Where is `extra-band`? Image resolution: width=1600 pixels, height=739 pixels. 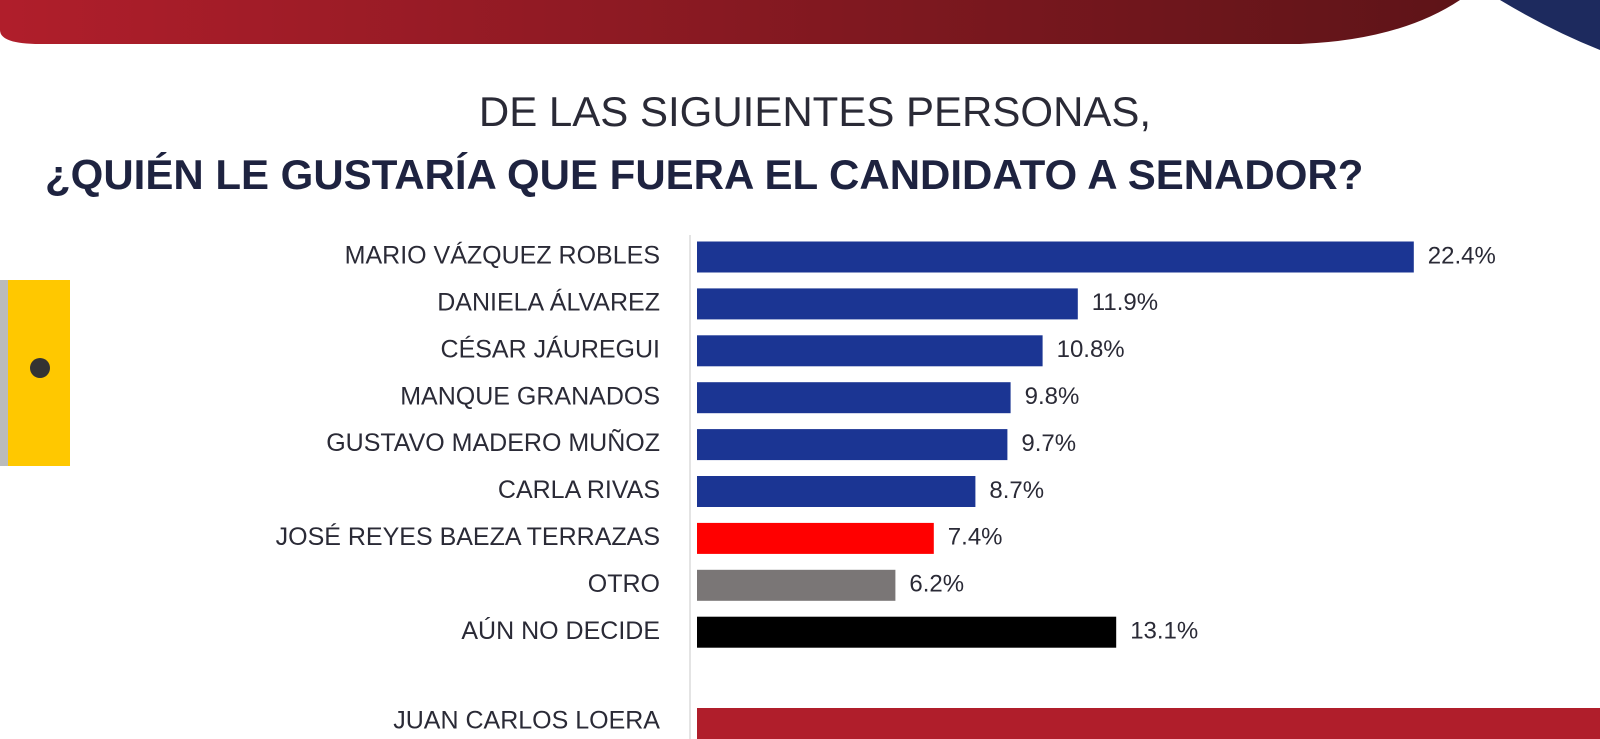
extra-band is located at coordinates (1148, 723).